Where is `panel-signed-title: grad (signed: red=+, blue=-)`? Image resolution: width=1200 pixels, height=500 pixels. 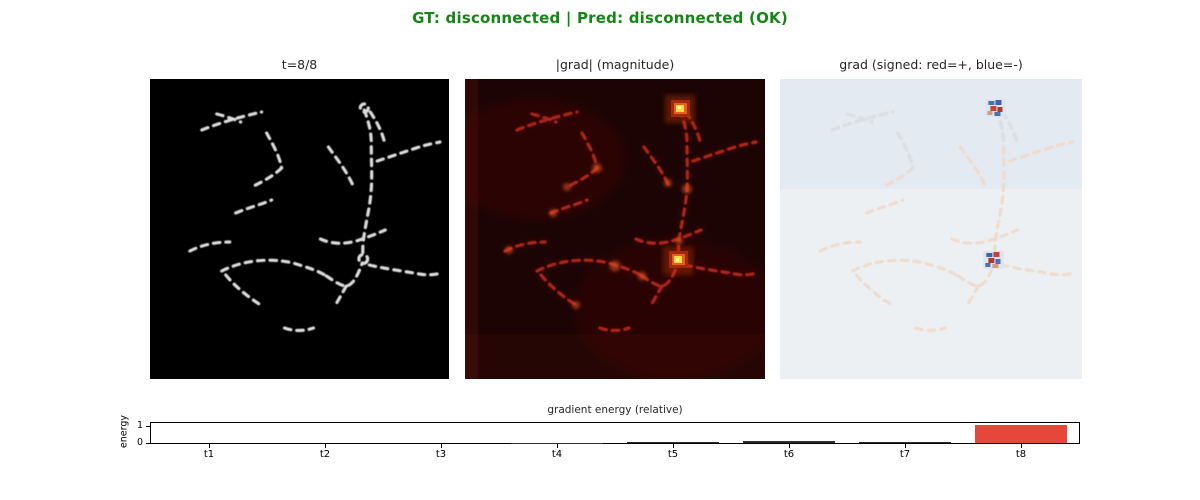
panel-signed-title: grad (signed: red=+, blue=-) is located at coordinates (931, 64).